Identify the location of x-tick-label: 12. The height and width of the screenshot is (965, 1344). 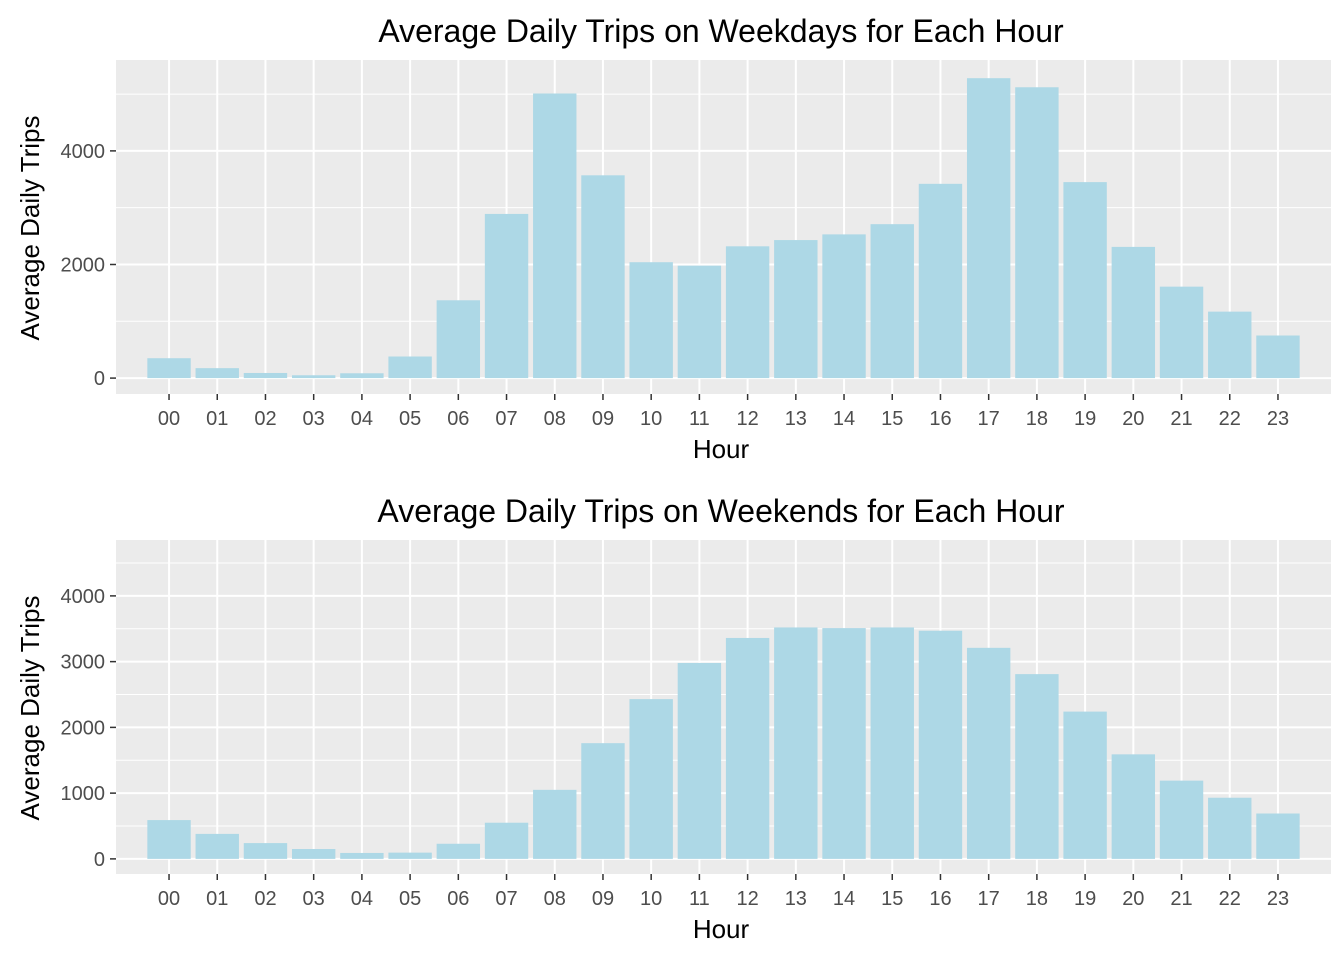
(747, 899).